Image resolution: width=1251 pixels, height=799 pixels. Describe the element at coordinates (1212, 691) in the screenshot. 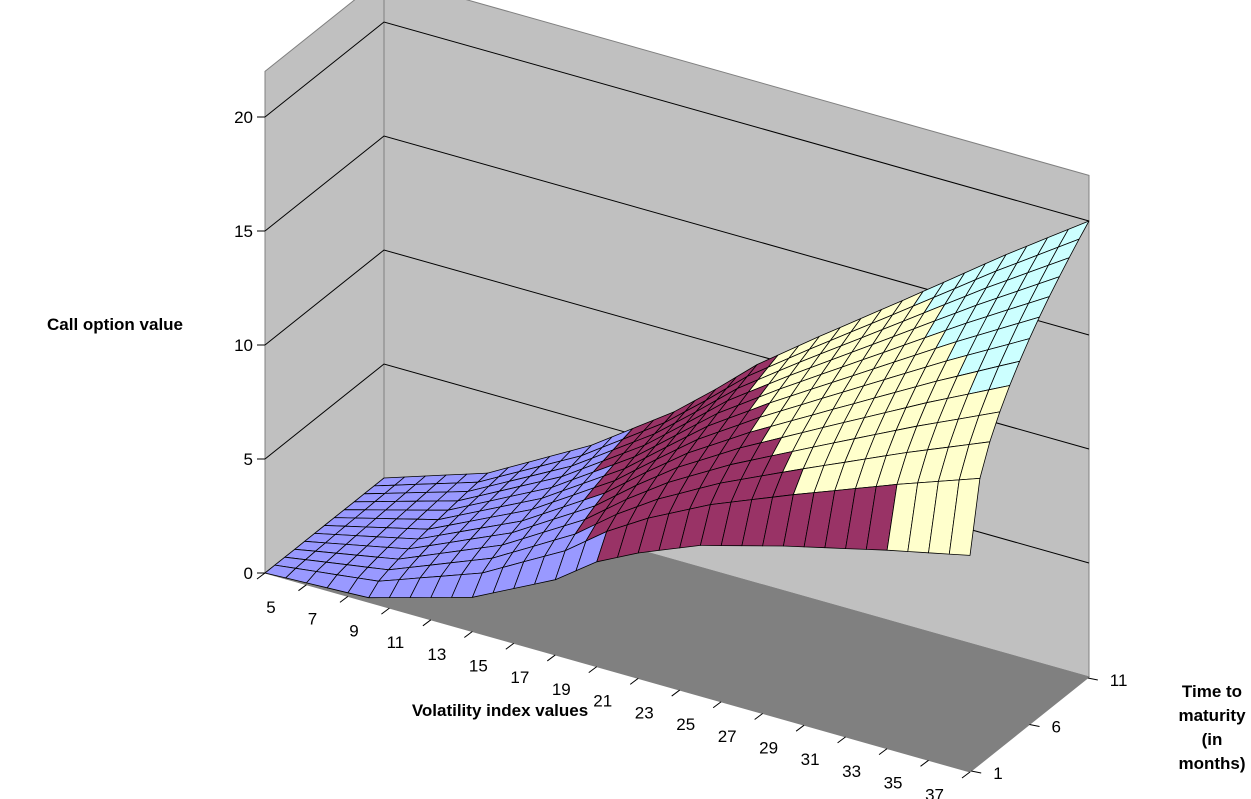

I see `y-axis-title-line-1: Time to` at that location.